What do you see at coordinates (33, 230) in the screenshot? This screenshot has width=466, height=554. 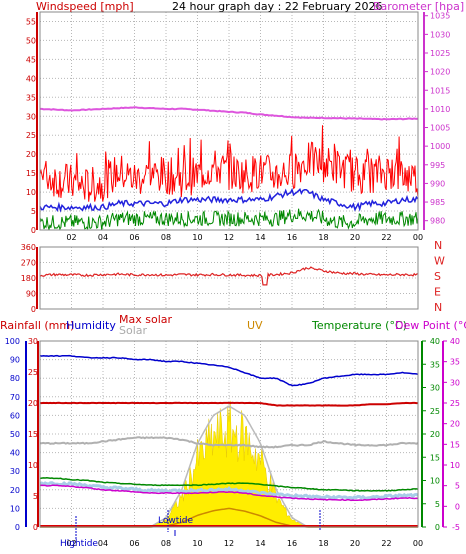 I see `windspeed-tick-label: 0` at bounding box center [33, 230].